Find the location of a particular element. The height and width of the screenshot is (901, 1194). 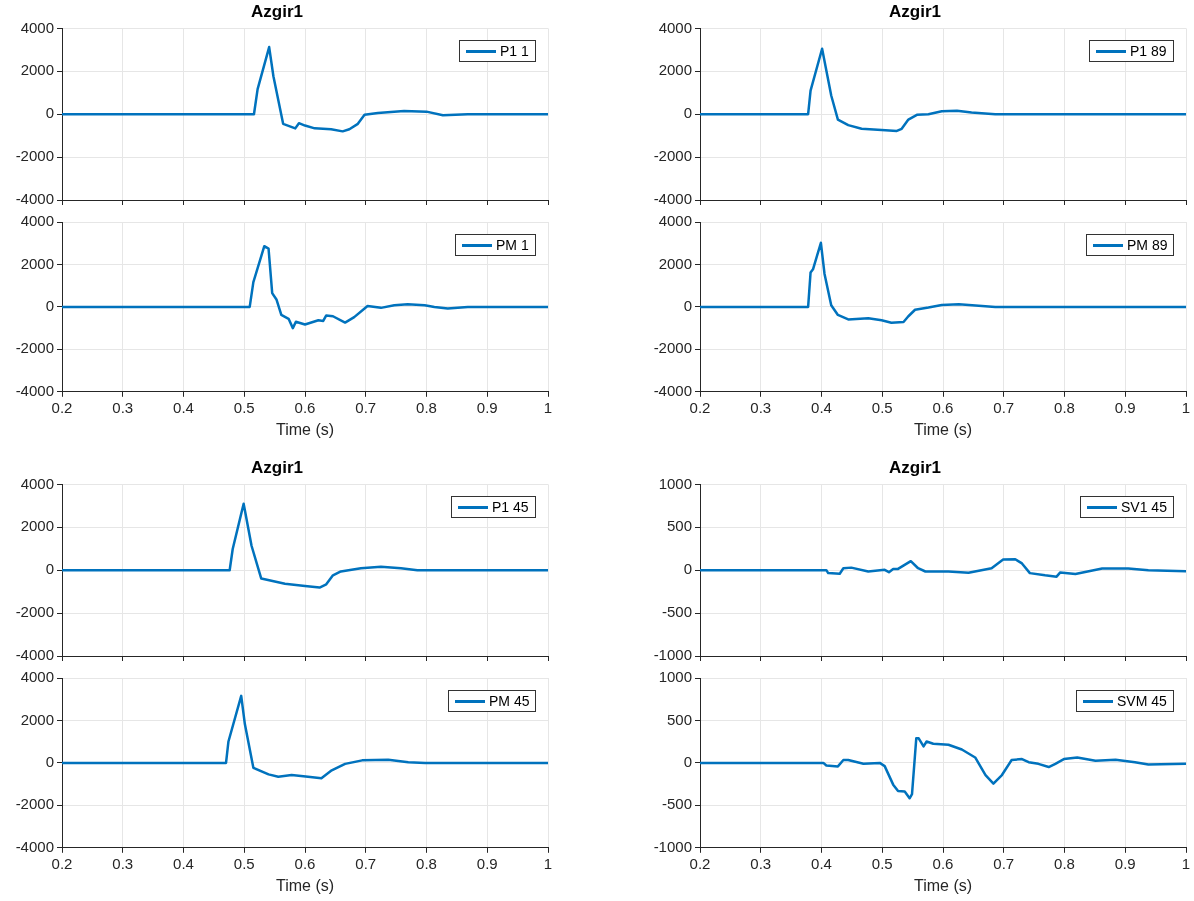

legend-label: P1 1 is located at coordinates (514, 51).